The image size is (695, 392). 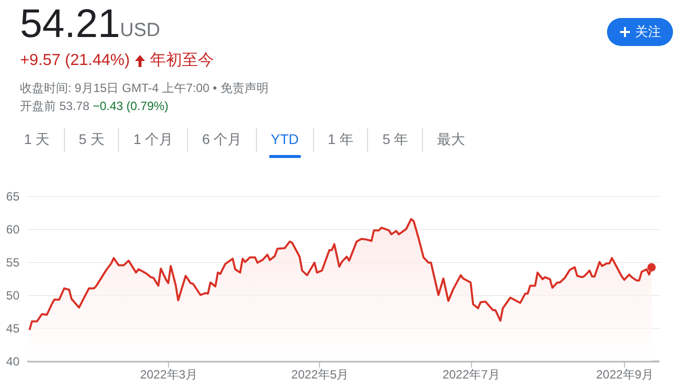 I want to click on y-tick-label: 65, so click(x=13, y=197).